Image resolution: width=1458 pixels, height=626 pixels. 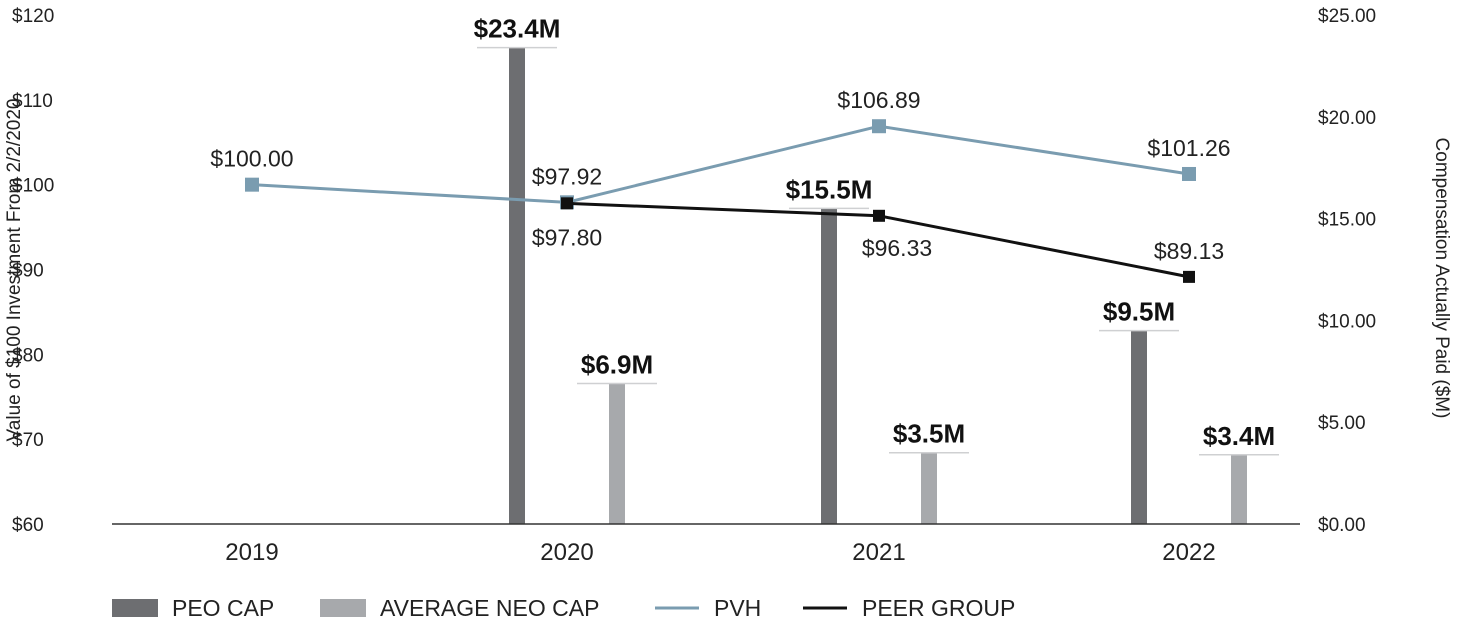 I want to click on bar-value-label: $3.5M, so click(x=929, y=434).